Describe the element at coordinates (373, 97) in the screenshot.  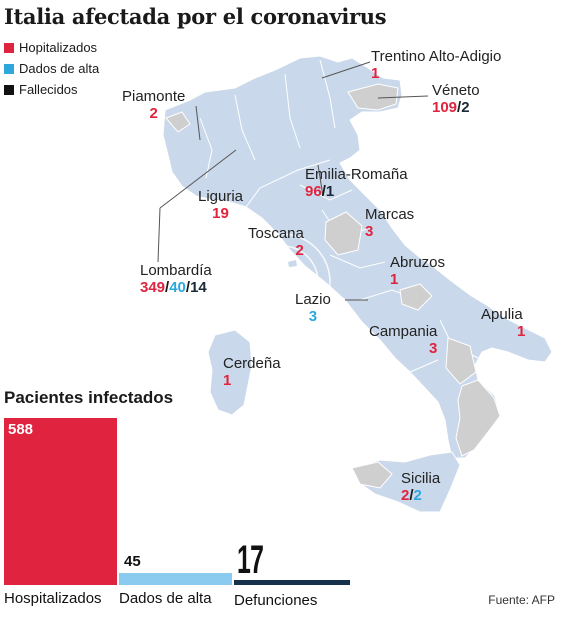
I see `region-unaffected-friuli` at that location.